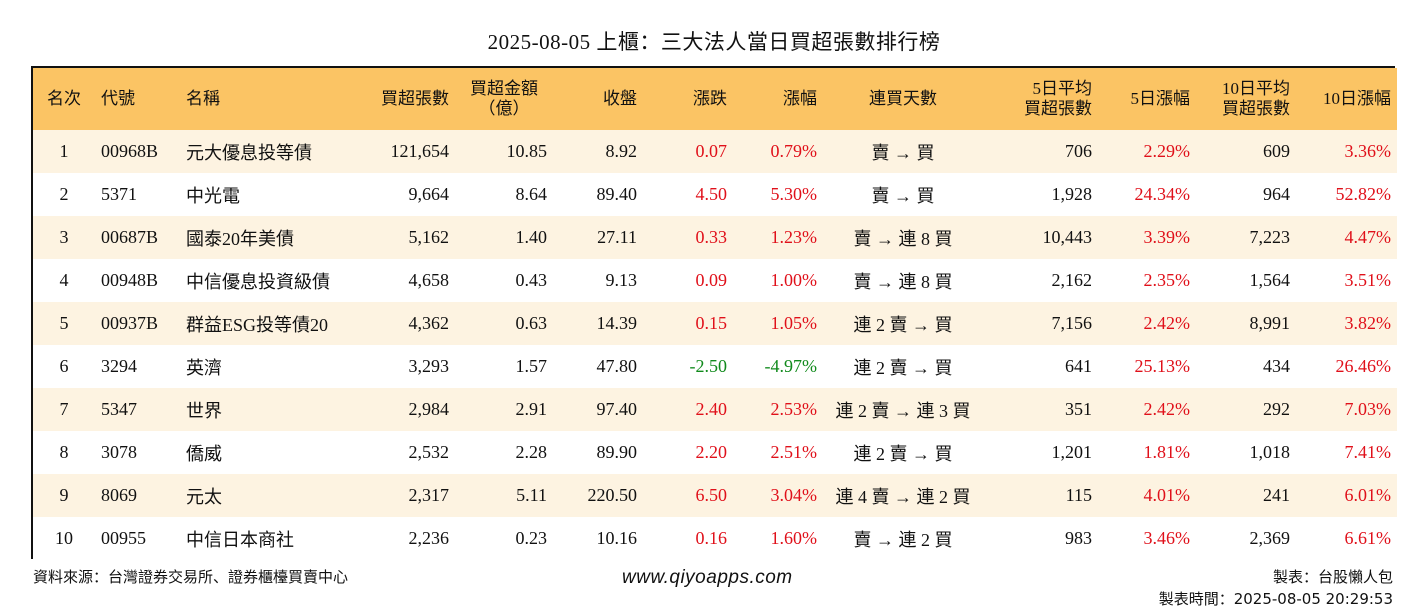 The height and width of the screenshot is (612, 1428). Describe the element at coordinates (1368, 495) in the screenshot. I see `cell-pct10: 6.01%` at that location.